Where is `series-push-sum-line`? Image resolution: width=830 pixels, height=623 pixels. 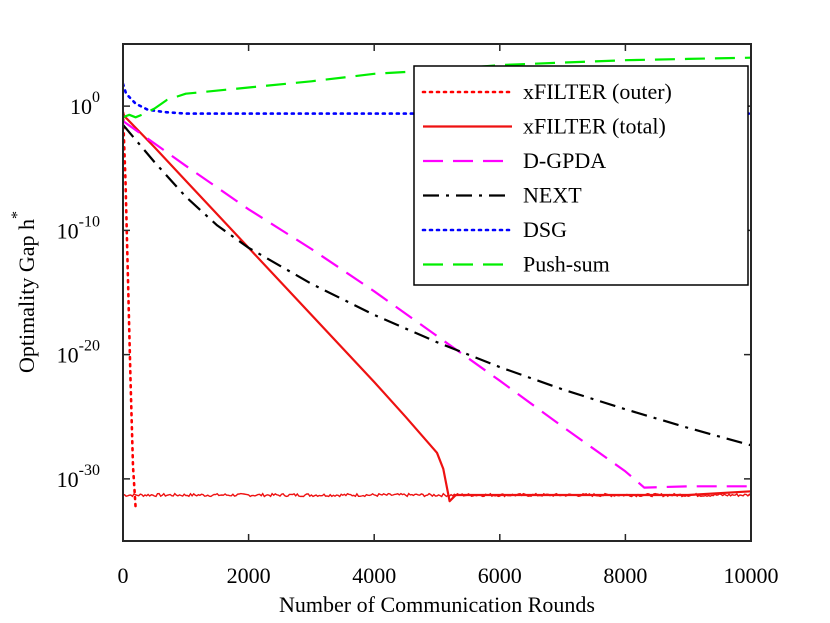
series-push-sum-line is located at coordinates (437, 87).